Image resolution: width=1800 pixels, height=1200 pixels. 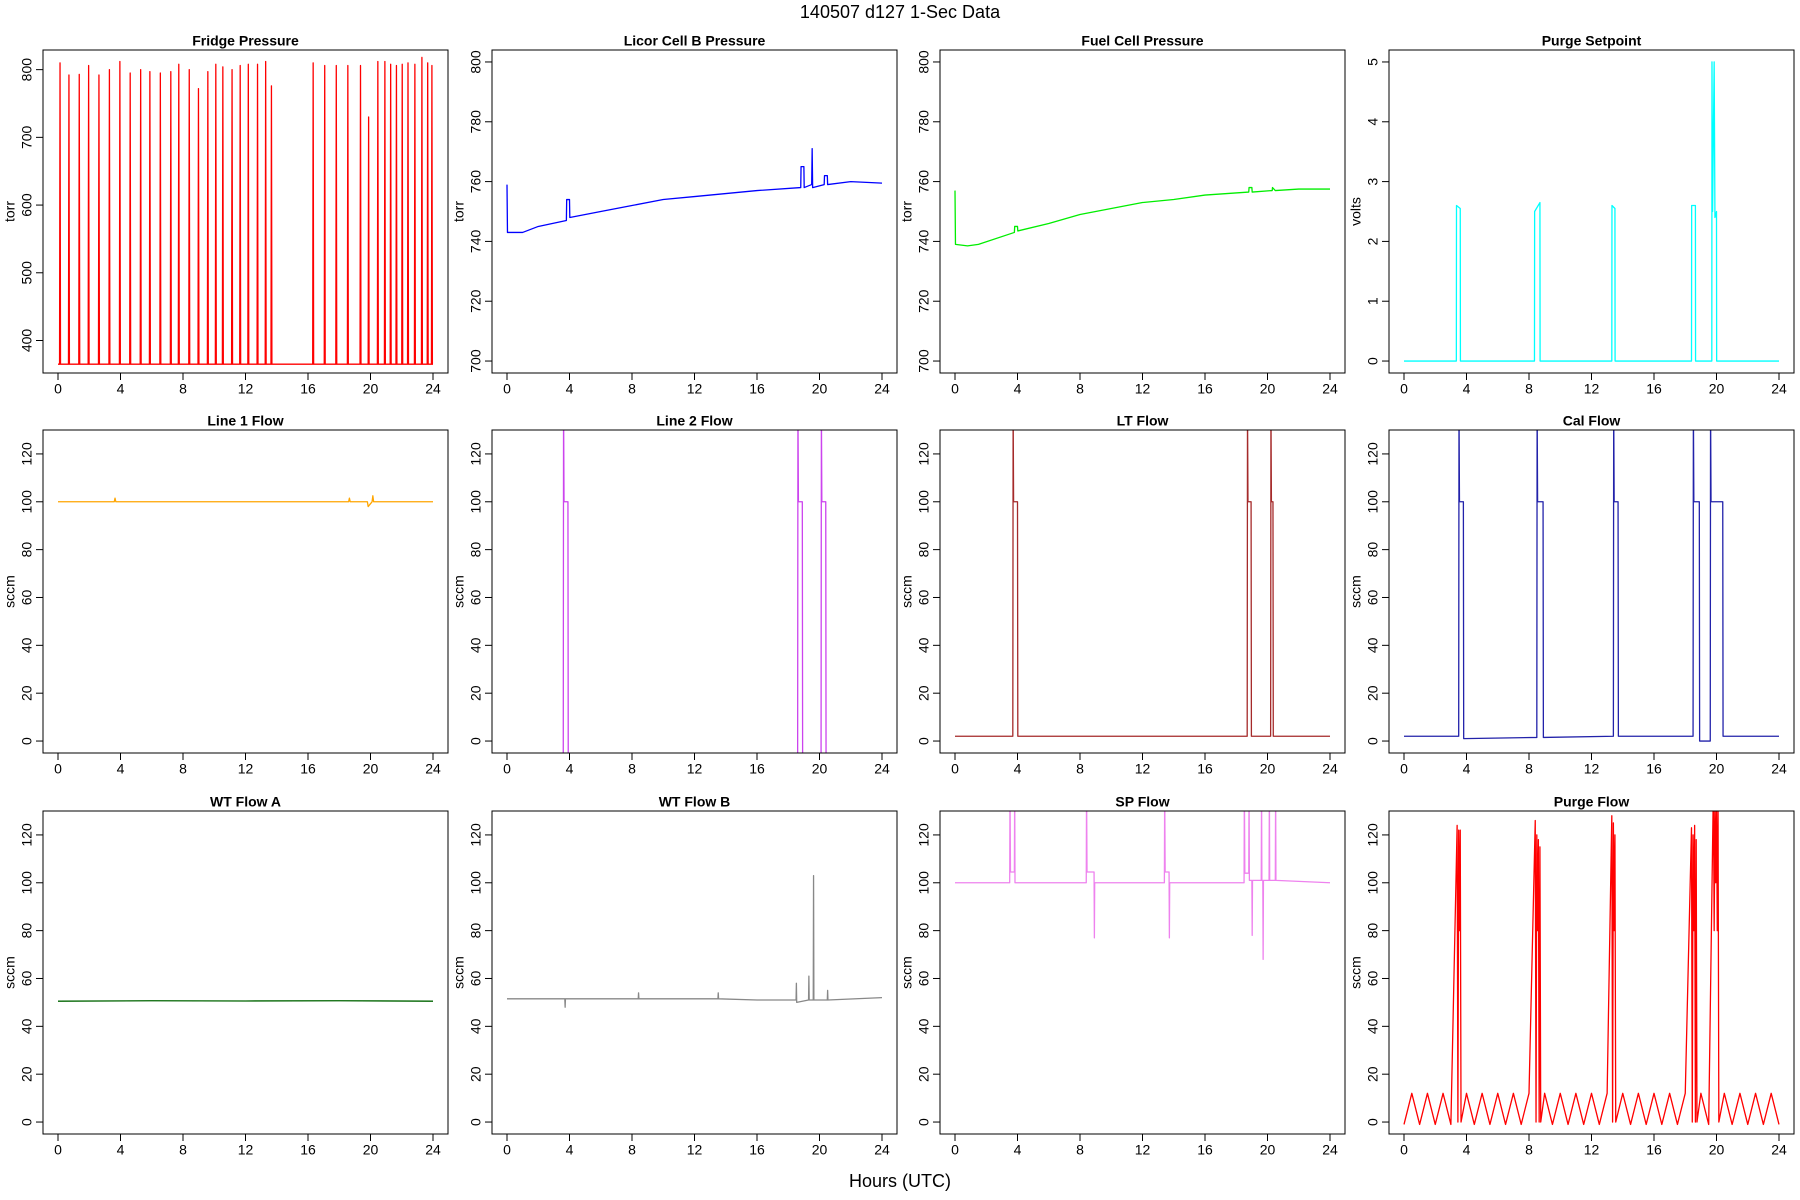 I want to click on y-tick-label: 4, so click(x=1373, y=122).